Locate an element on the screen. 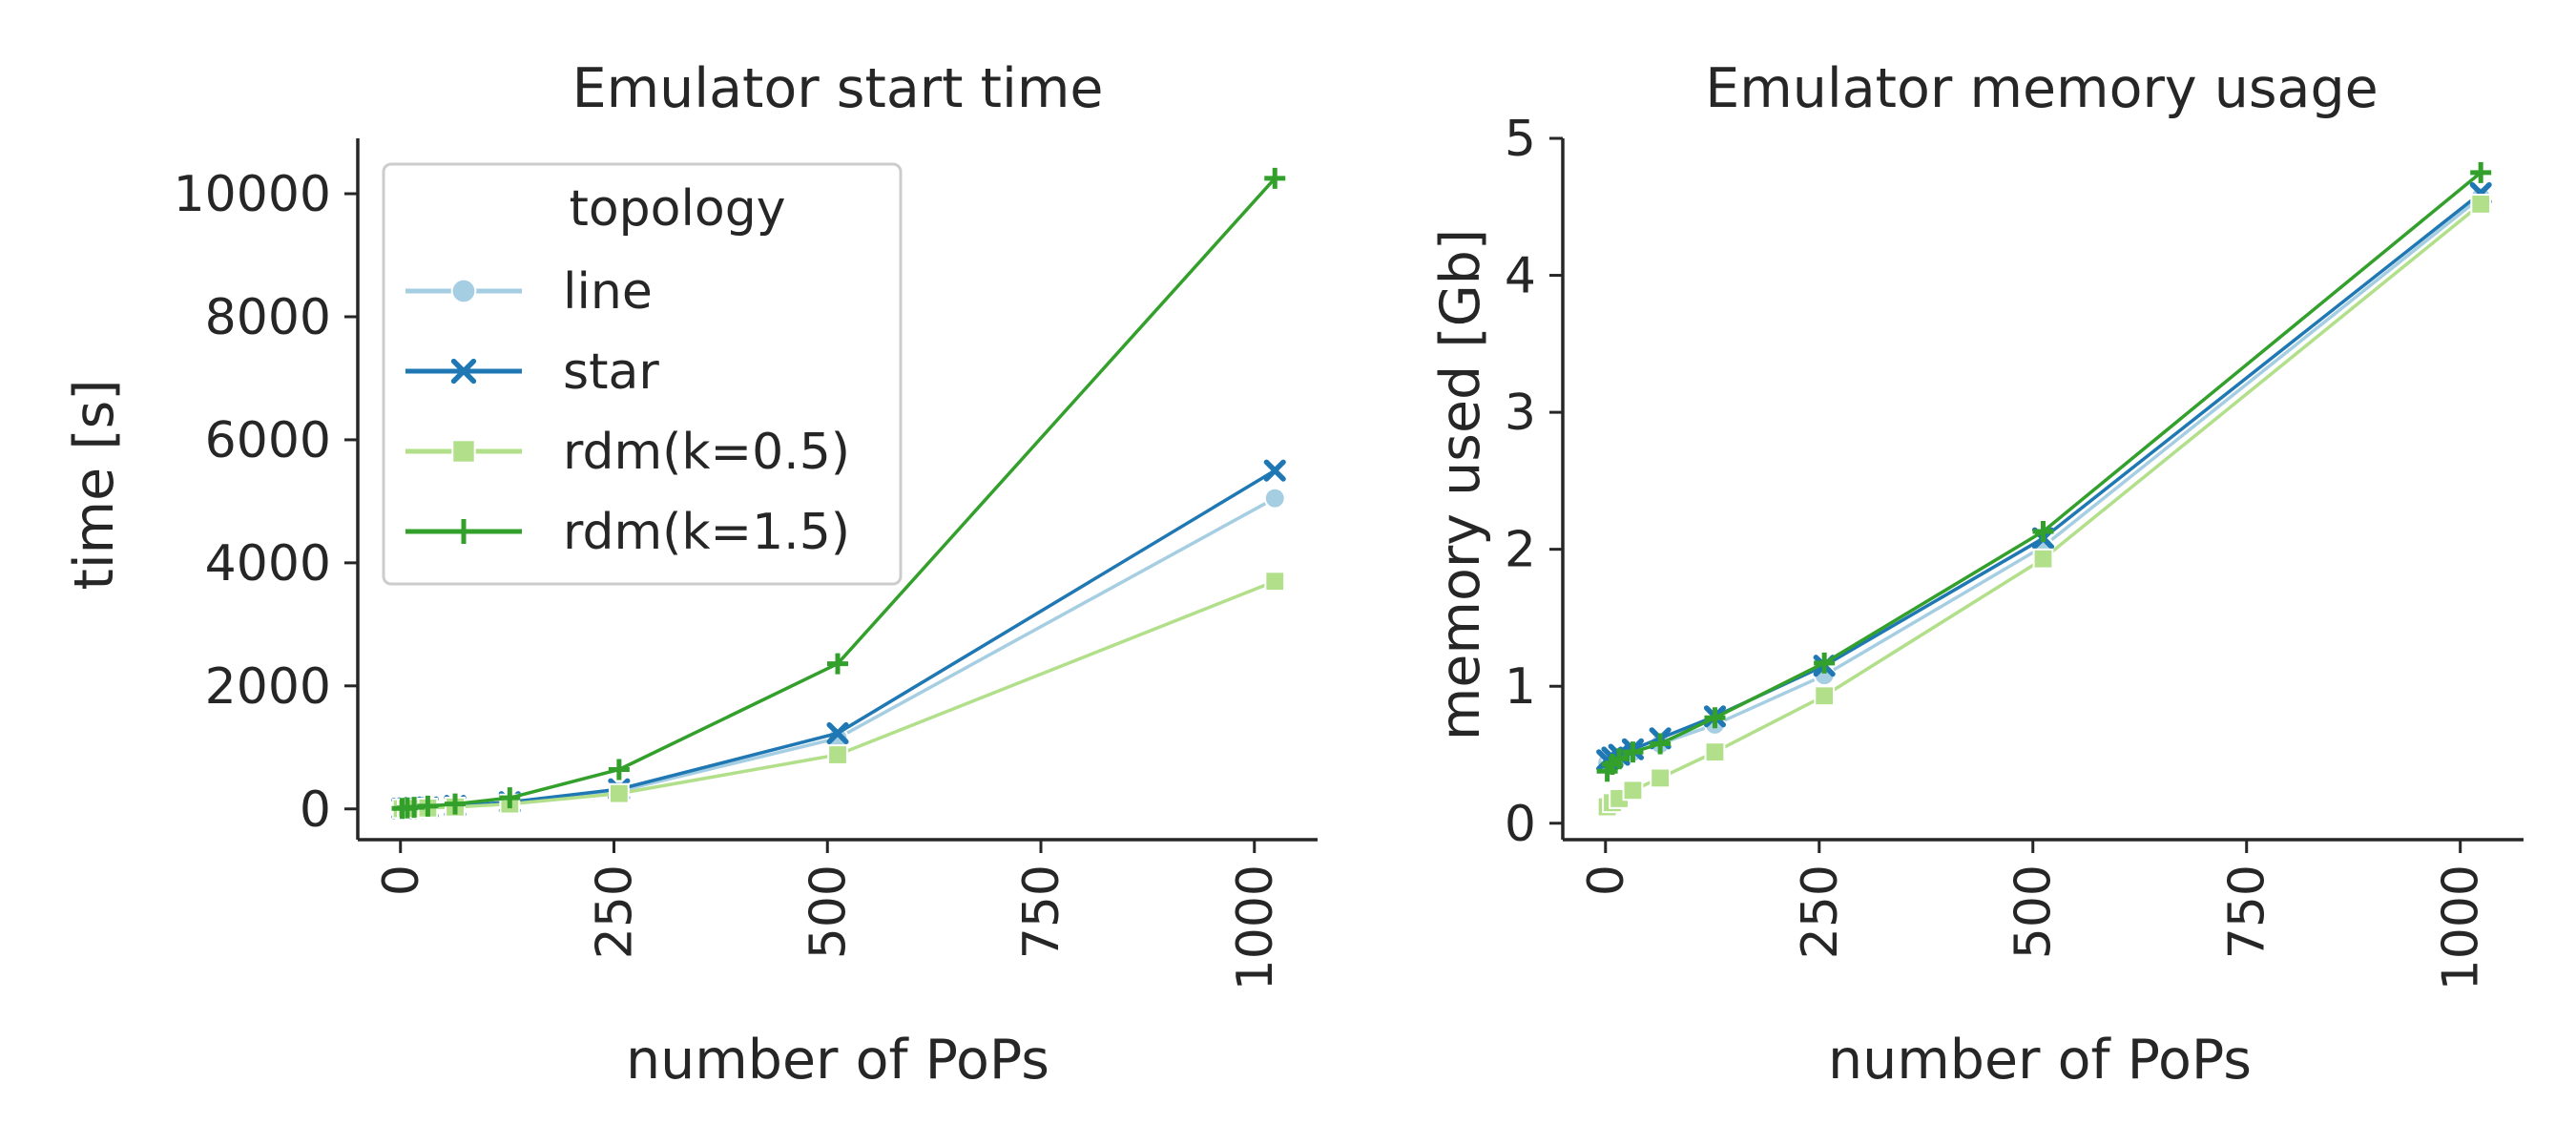 This screenshot has width=2576, height=1145. chart-title: Emulator start time is located at coordinates (838, 89).